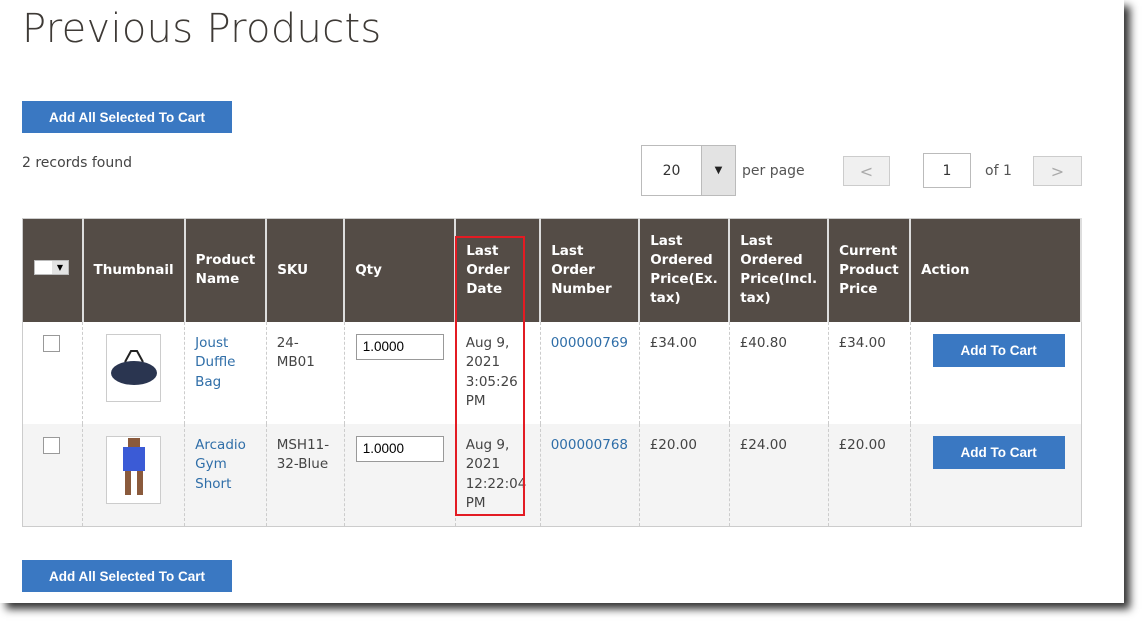  I want to click on records-count: 2 records found, so click(77, 163).